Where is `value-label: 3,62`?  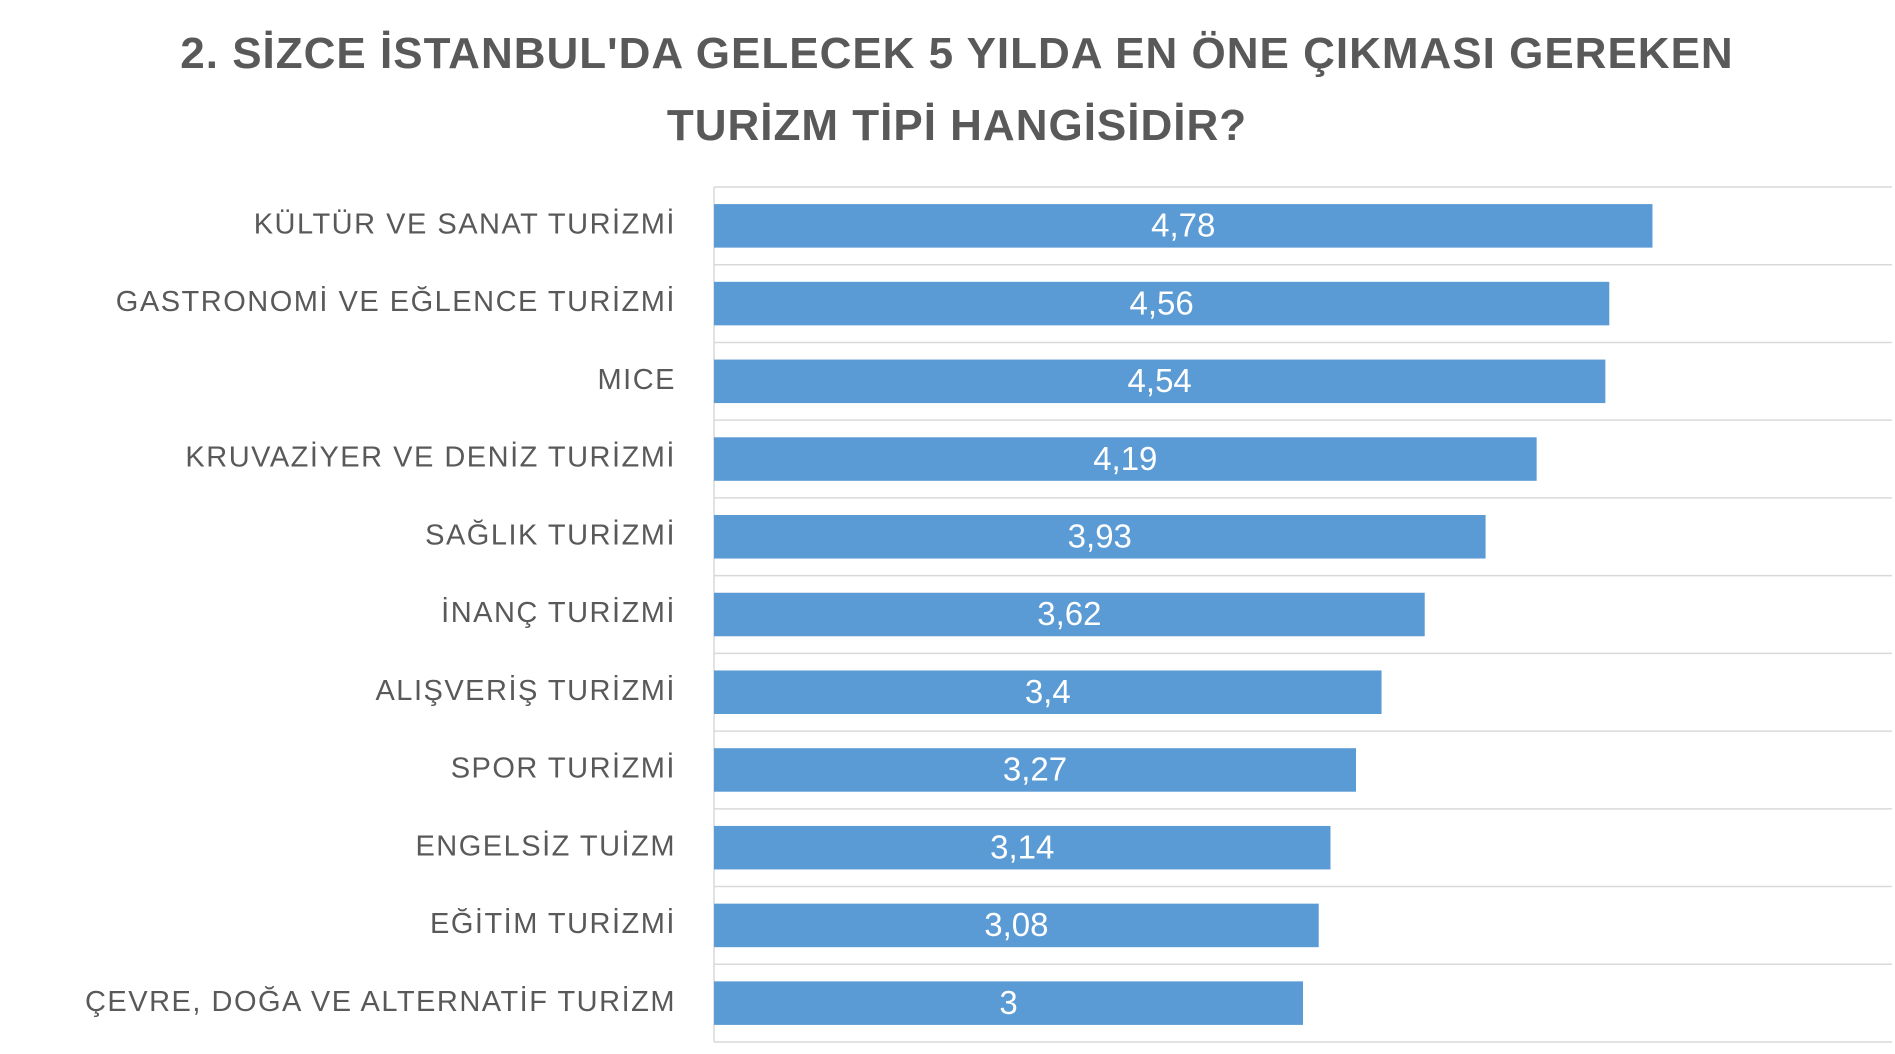 value-label: 3,62 is located at coordinates (1069, 613).